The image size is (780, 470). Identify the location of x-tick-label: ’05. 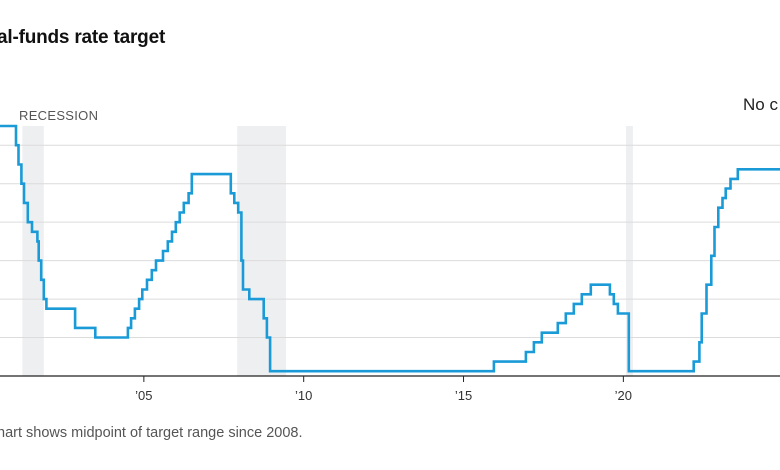
(143, 395).